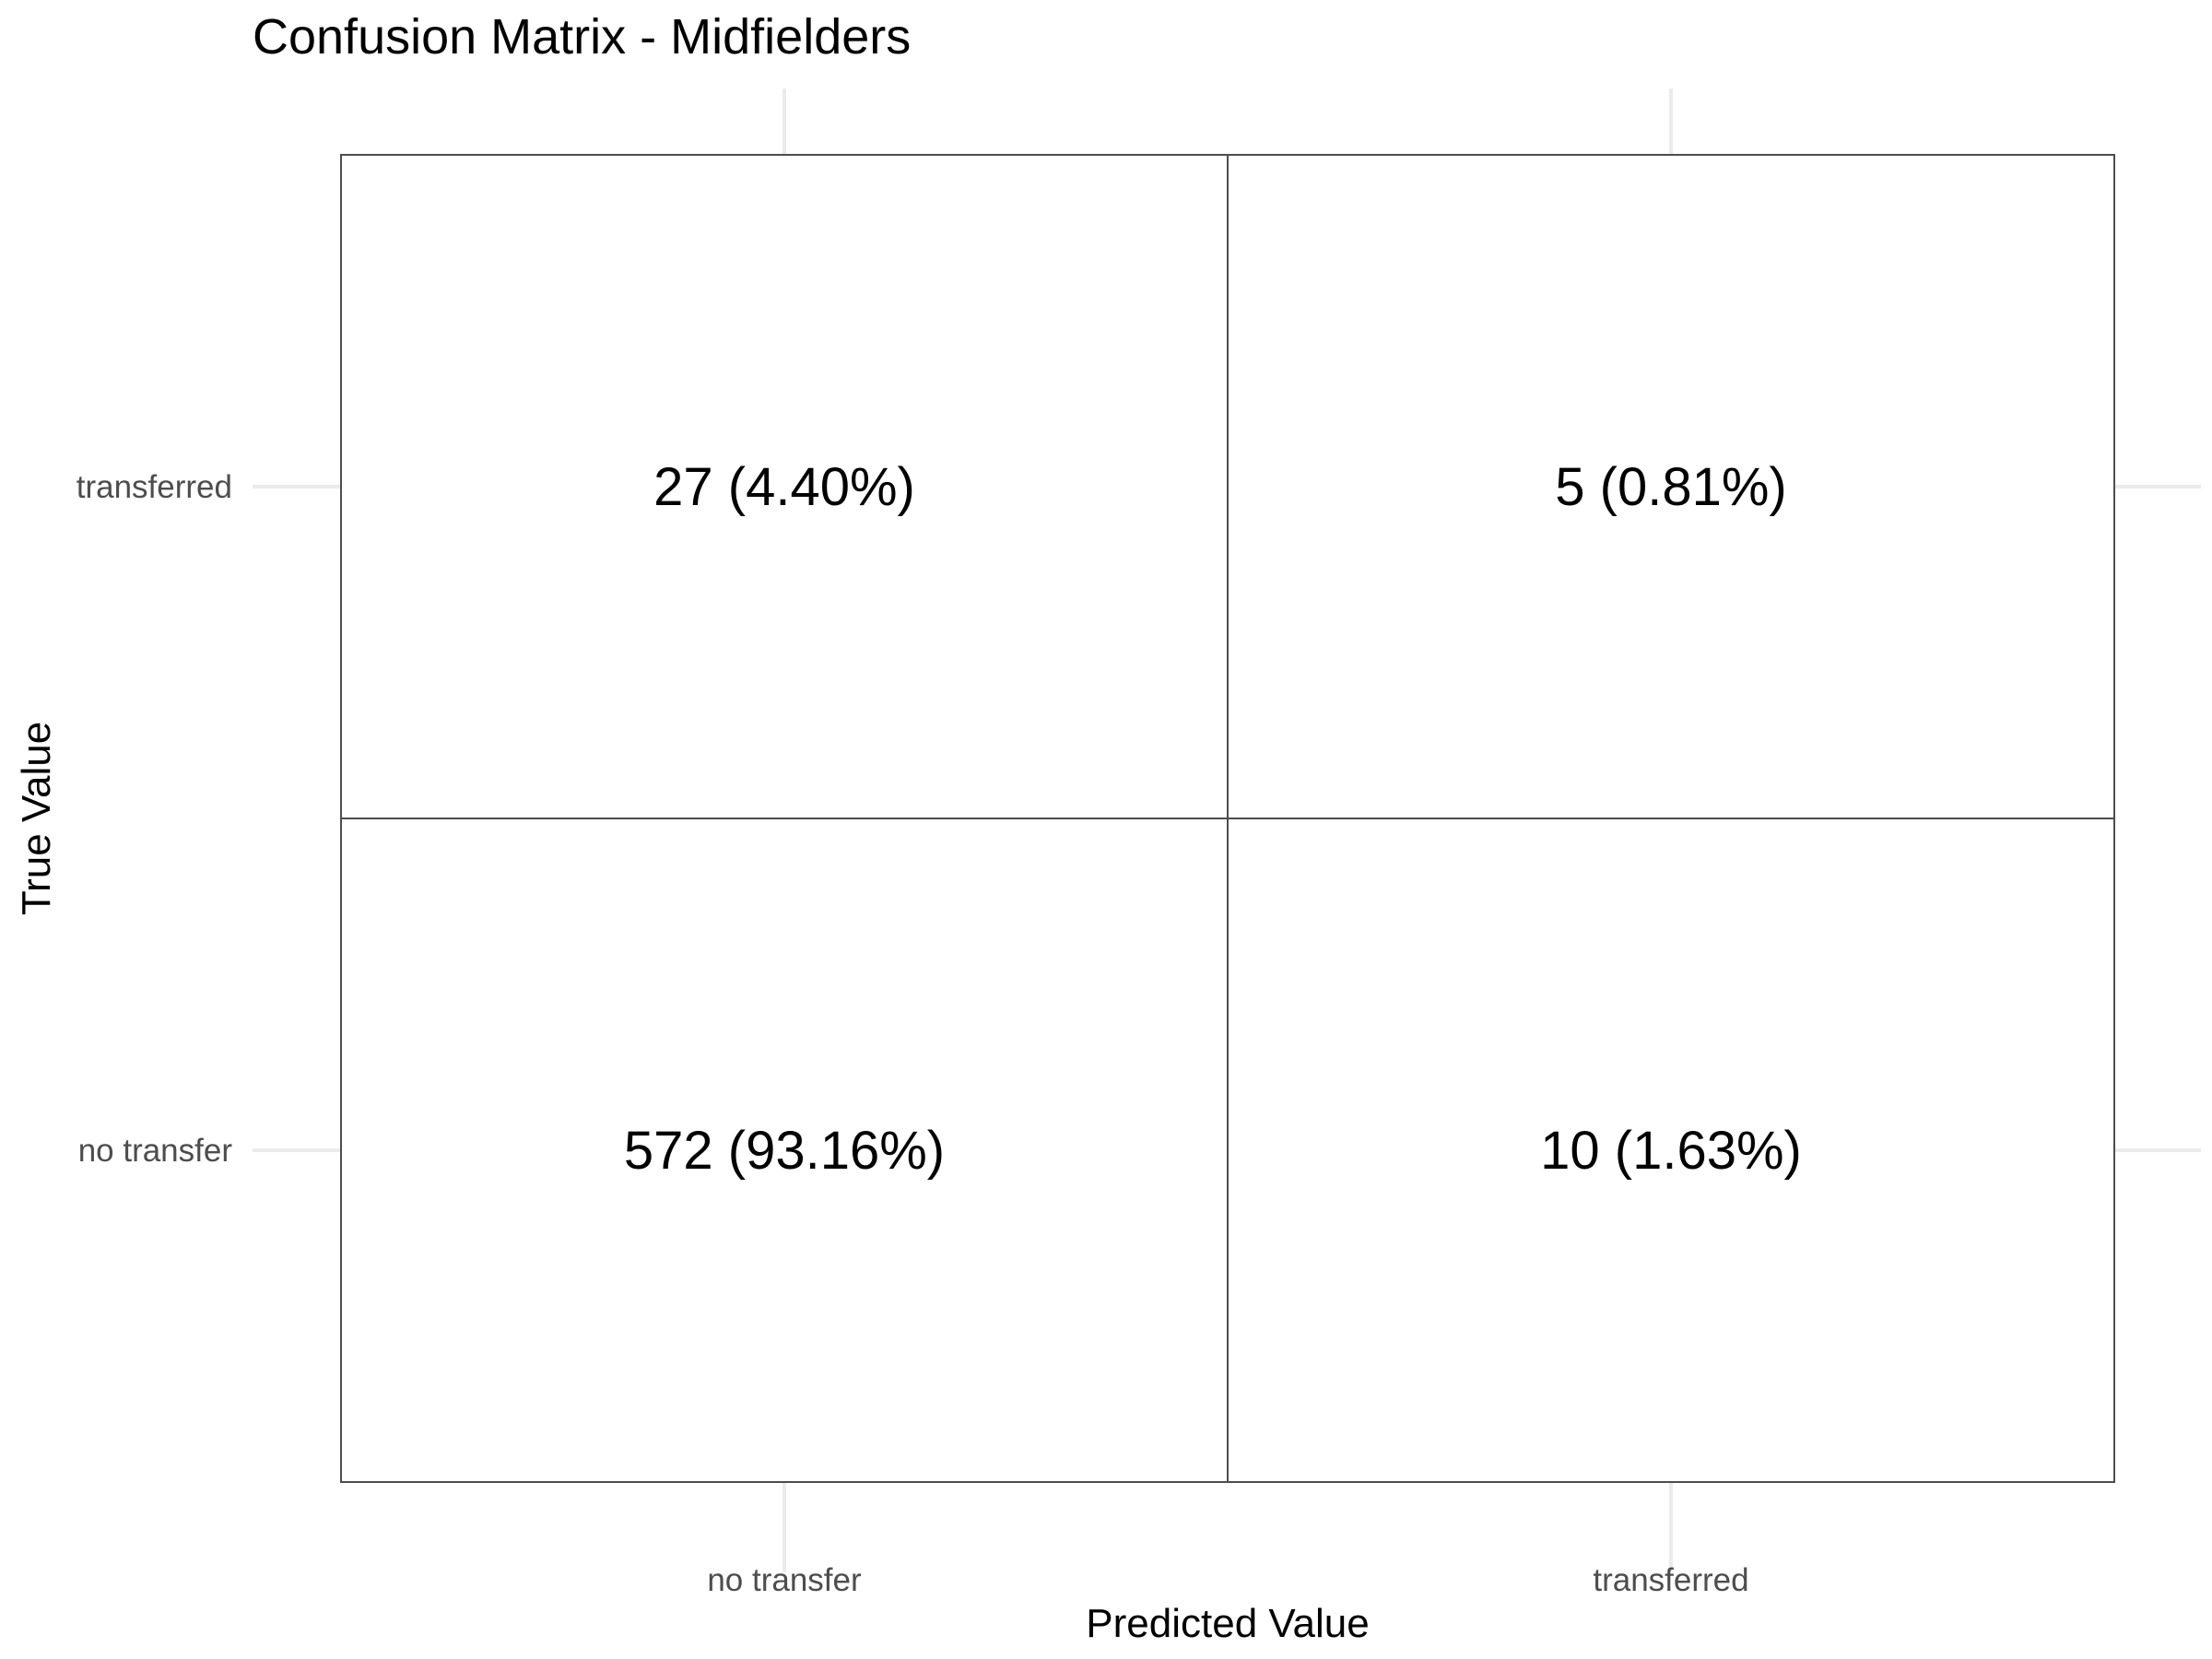  Describe the element at coordinates (582, 37) in the screenshot. I see `chart-title: Confusion Matrix - Midfielders` at that location.